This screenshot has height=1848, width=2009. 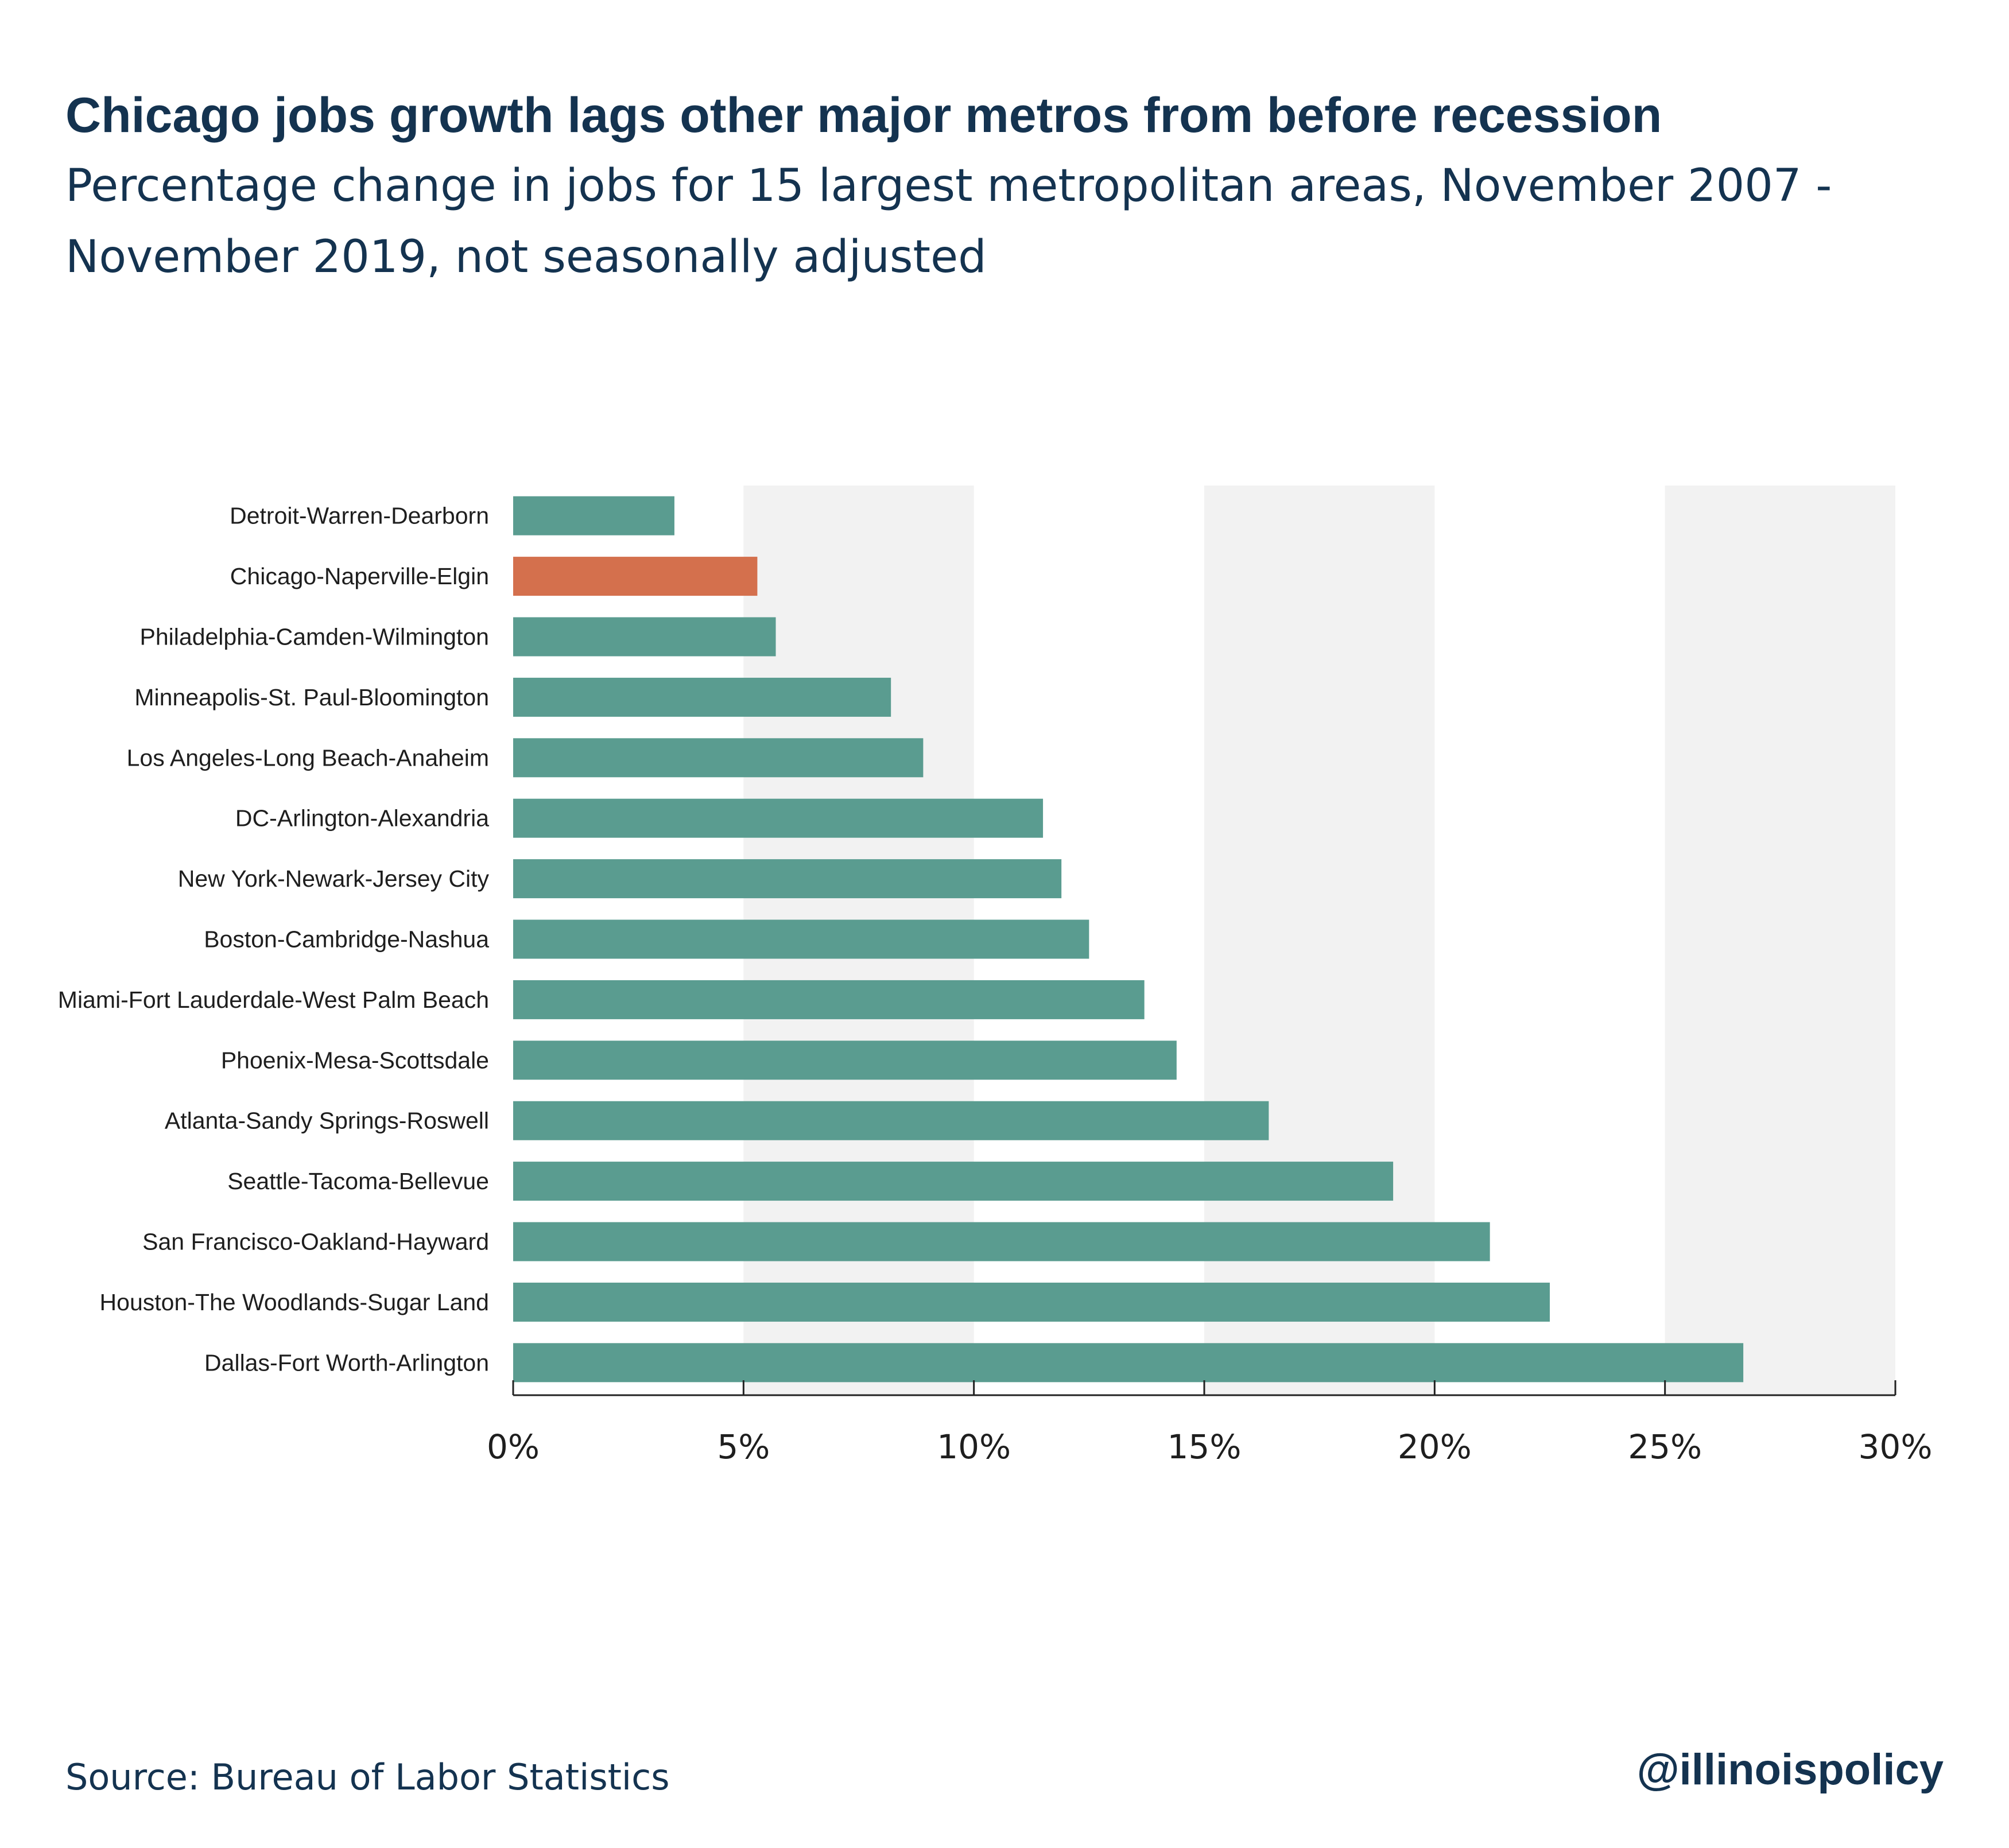 I want to click on x-tick-label: 30%, so click(x=1896, y=1446).